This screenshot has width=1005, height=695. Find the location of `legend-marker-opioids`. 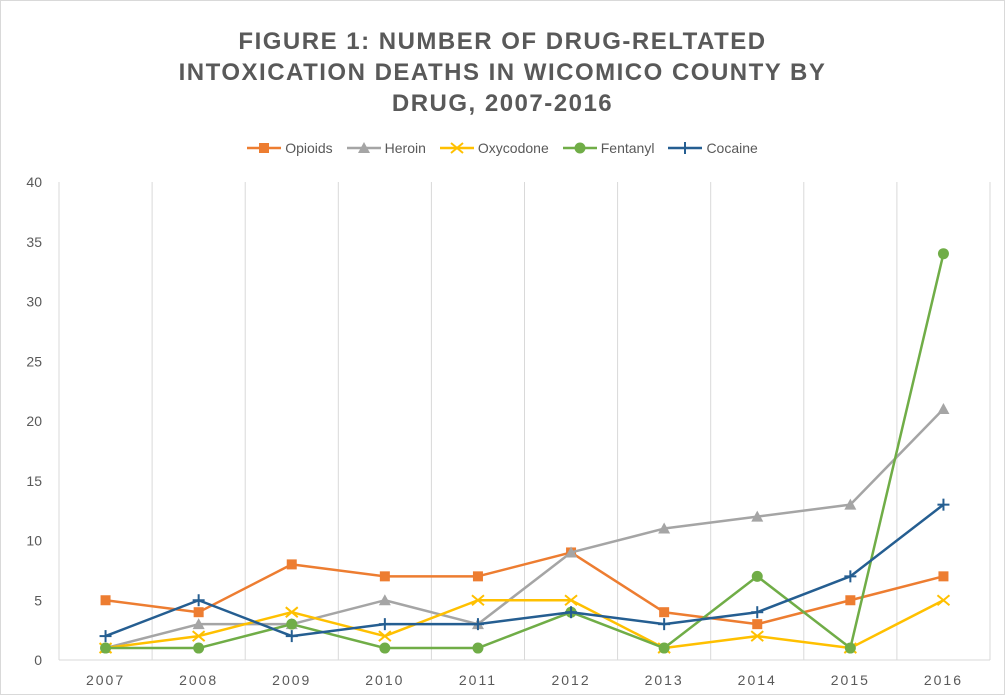

legend-marker-opioids is located at coordinates (264, 148).